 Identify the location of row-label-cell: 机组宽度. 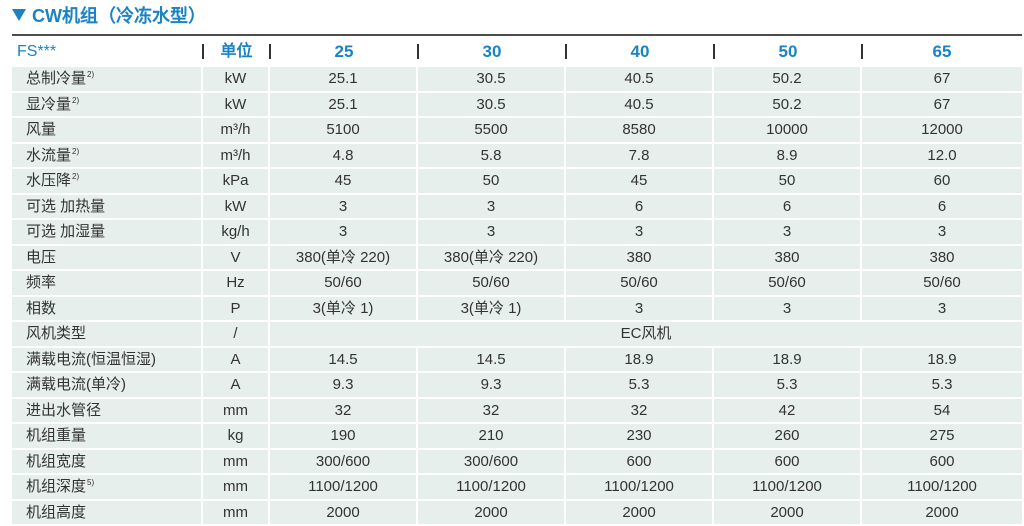
(107, 462).